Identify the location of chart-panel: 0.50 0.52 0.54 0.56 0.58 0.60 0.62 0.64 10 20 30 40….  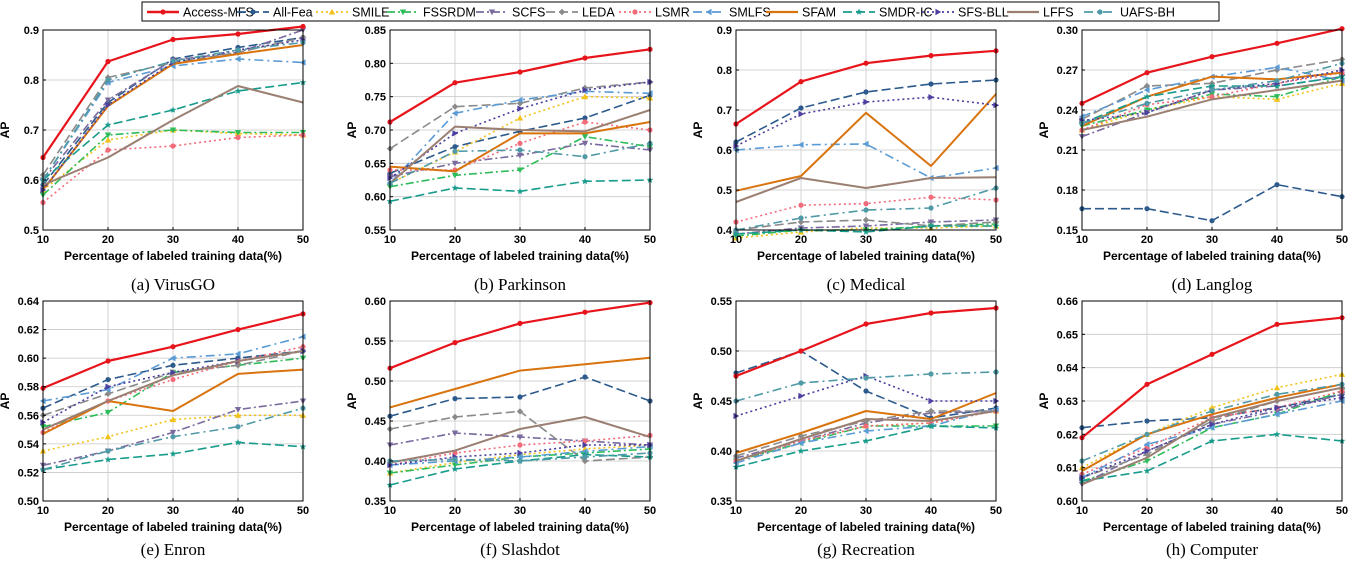
(154, 427).